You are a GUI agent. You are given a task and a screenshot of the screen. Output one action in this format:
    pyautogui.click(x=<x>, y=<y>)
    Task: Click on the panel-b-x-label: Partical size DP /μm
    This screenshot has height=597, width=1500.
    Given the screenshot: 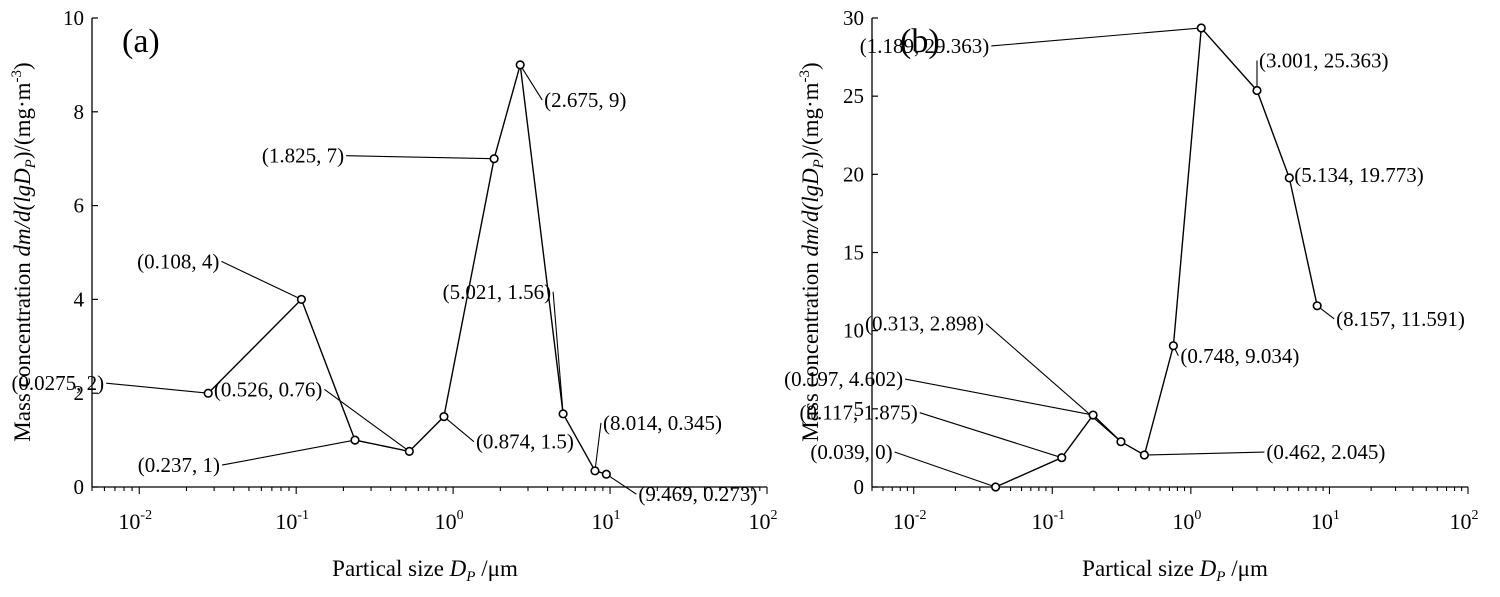 What is the action you would take?
    pyautogui.click(x=1175, y=570)
    